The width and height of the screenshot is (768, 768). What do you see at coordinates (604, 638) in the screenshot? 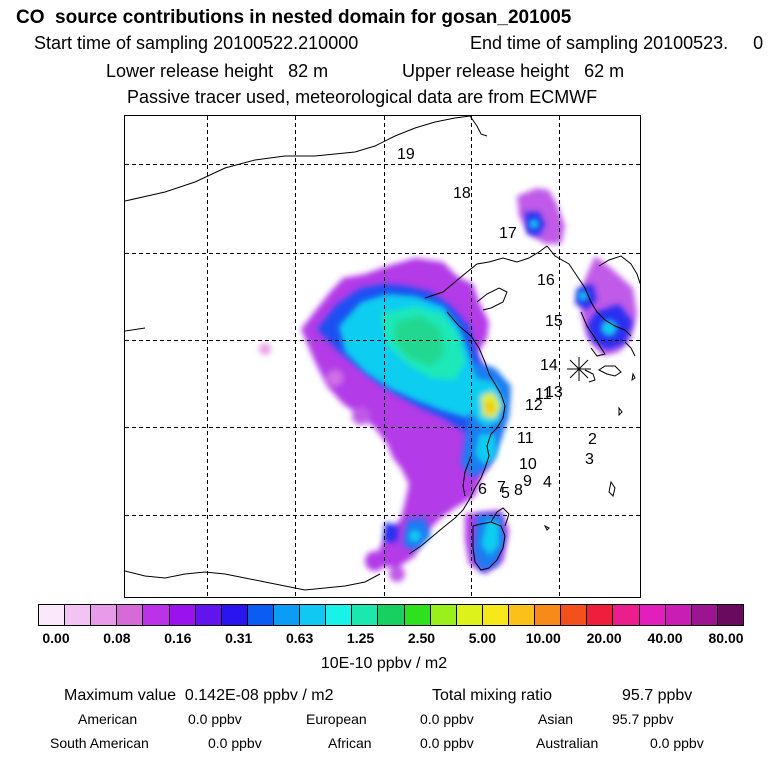
I see `colorbar-tick-label: 20.00` at bounding box center [604, 638].